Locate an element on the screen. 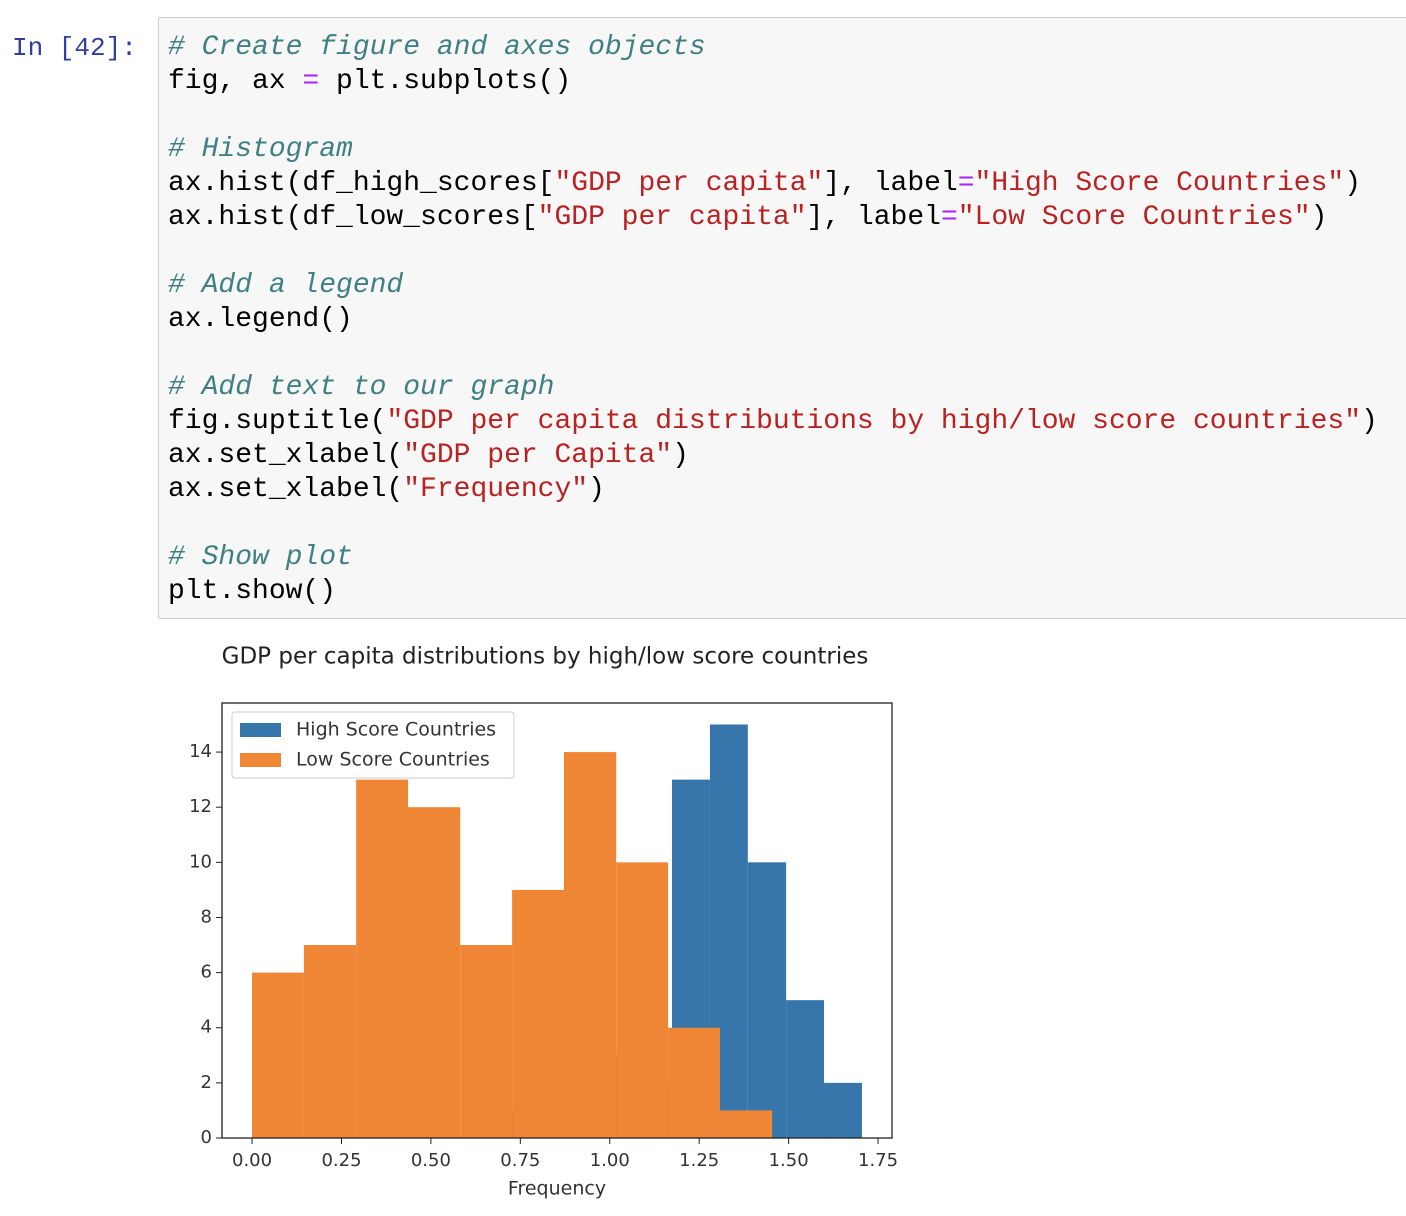 This screenshot has height=1216, width=1406. code-block: # Show plot plt.show() is located at coordinates (773, 575).